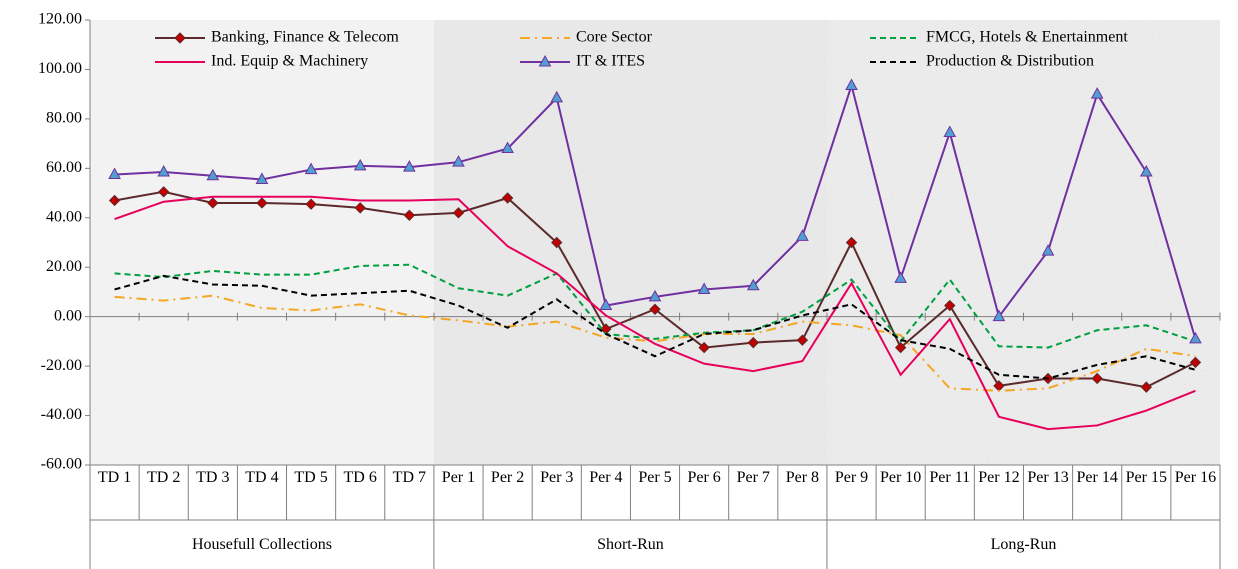 This screenshot has width=1238, height=569. I want to click on y-tick-label: -20.00, so click(61, 365).